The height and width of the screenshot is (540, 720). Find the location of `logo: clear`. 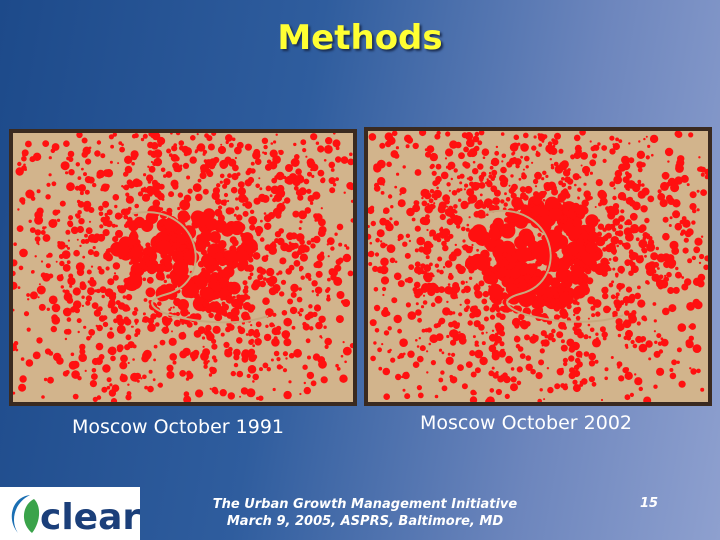

logo: clear is located at coordinates (70, 513).